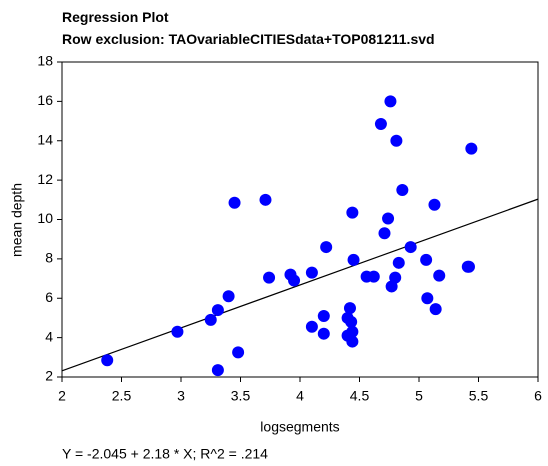 This screenshot has width=548, height=466. Describe the element at coordinates (49, 297) in the screenshot. I see `y-tick-label: 6` at that location.